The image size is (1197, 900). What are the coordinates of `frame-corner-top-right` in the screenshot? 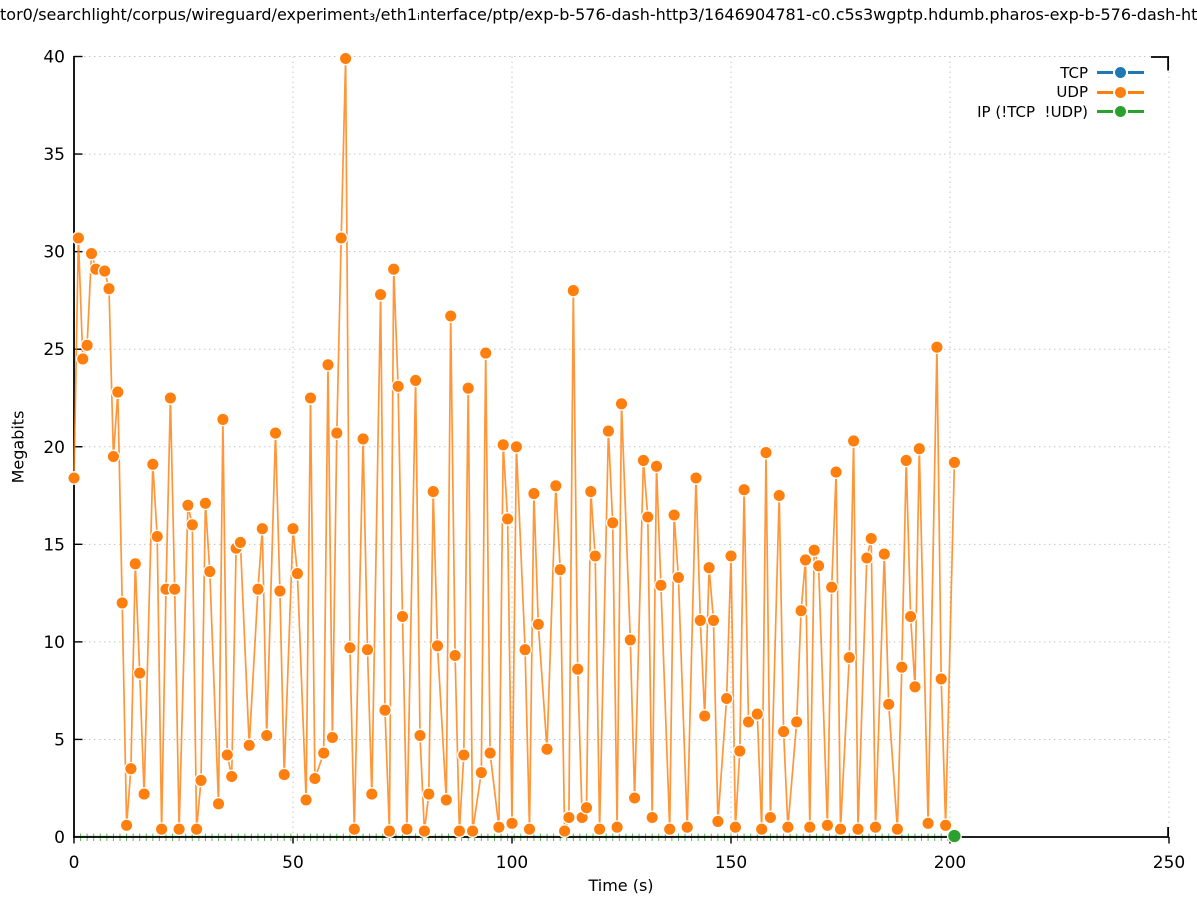 It's located at (1160, 63).